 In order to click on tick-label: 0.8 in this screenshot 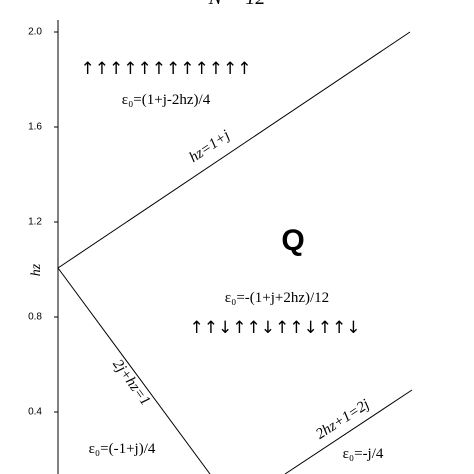, I will do `click(35, 317)`.